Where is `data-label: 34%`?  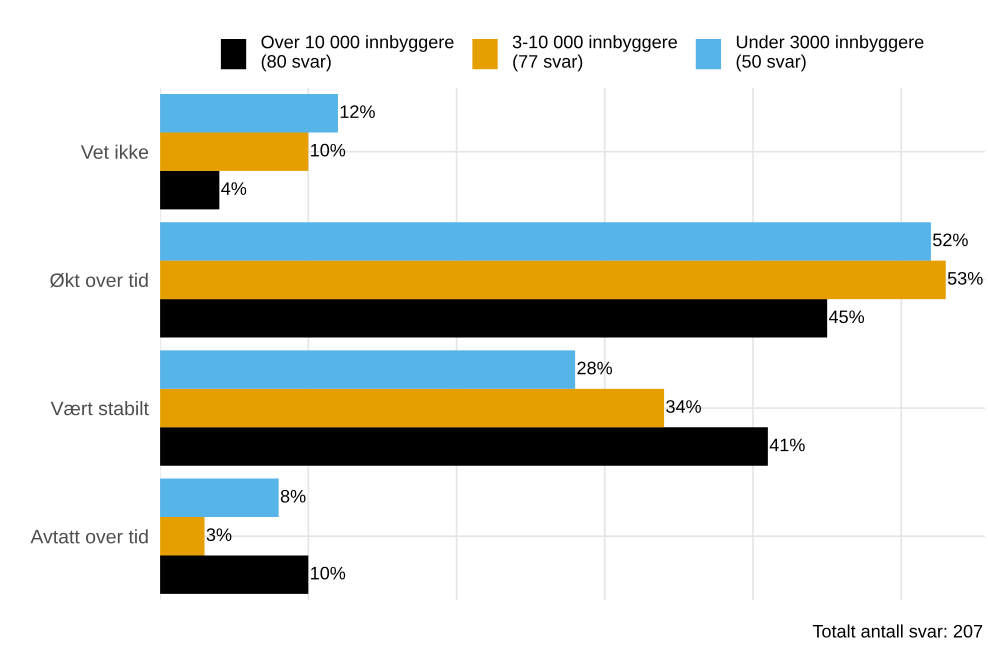 data-label: 34% is located at coordinates (683, 406).